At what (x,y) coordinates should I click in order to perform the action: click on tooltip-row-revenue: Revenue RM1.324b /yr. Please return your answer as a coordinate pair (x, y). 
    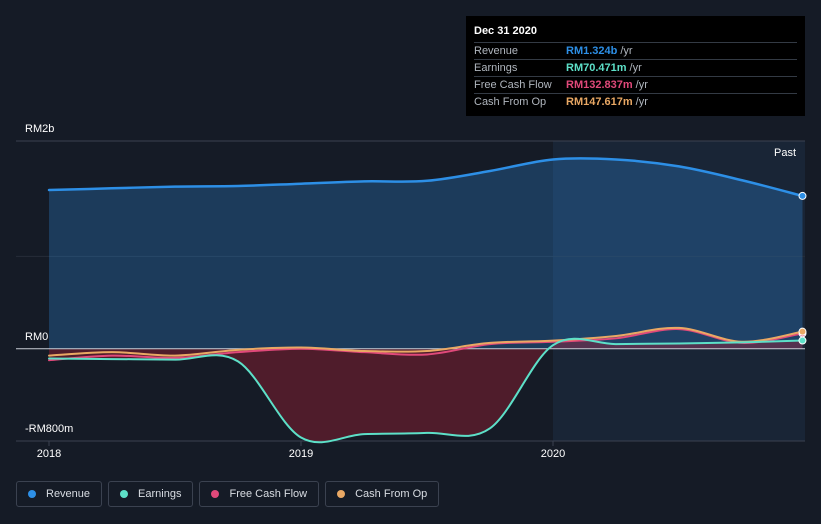
    Looking at the image, I should click on (635, 50).